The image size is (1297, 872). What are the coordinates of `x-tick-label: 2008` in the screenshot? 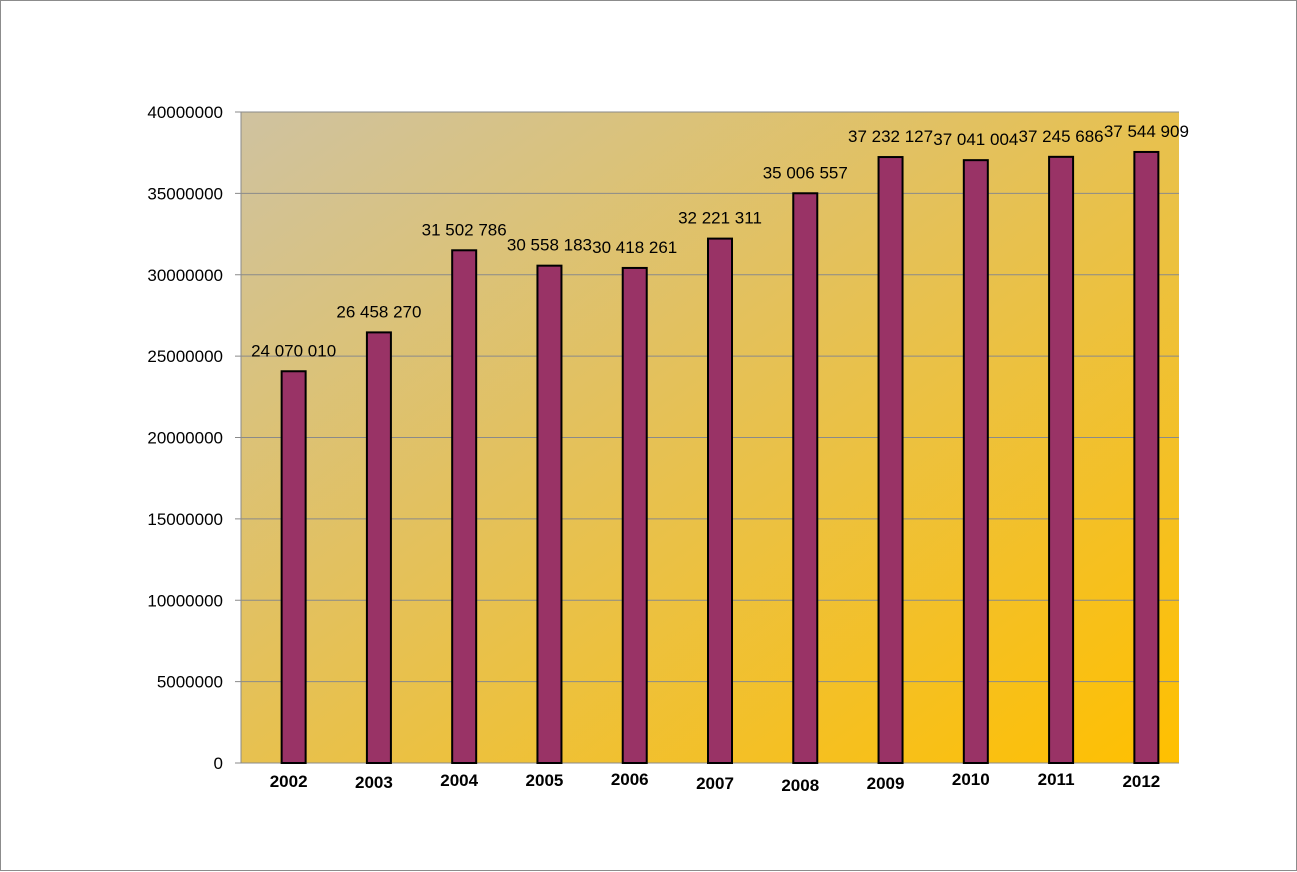 It's located at (800, 785).